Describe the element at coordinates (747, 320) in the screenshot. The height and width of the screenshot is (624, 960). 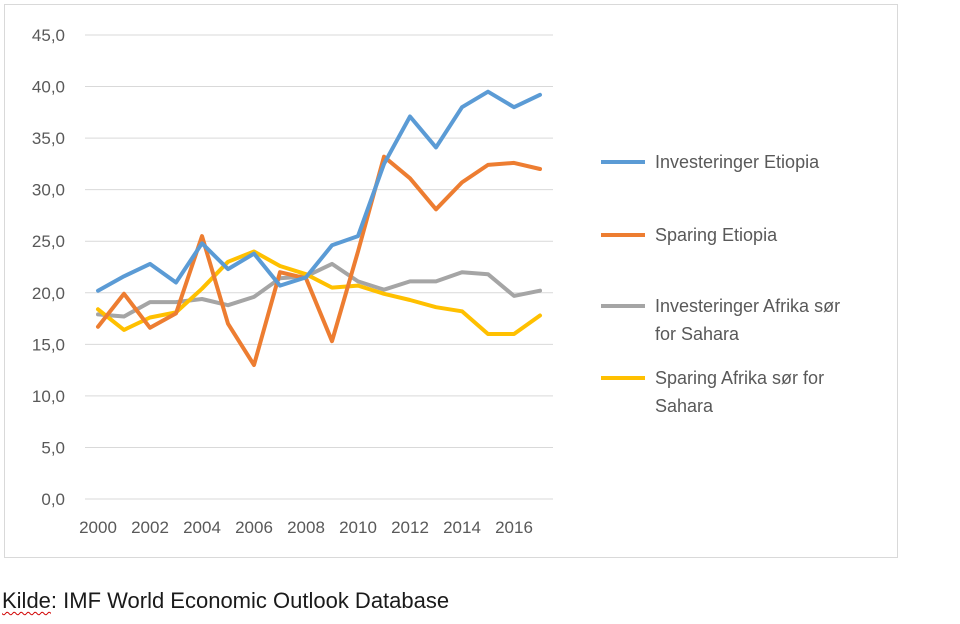
I see `legend-label: Investeringer Afrika sør for Sahara` at that location.